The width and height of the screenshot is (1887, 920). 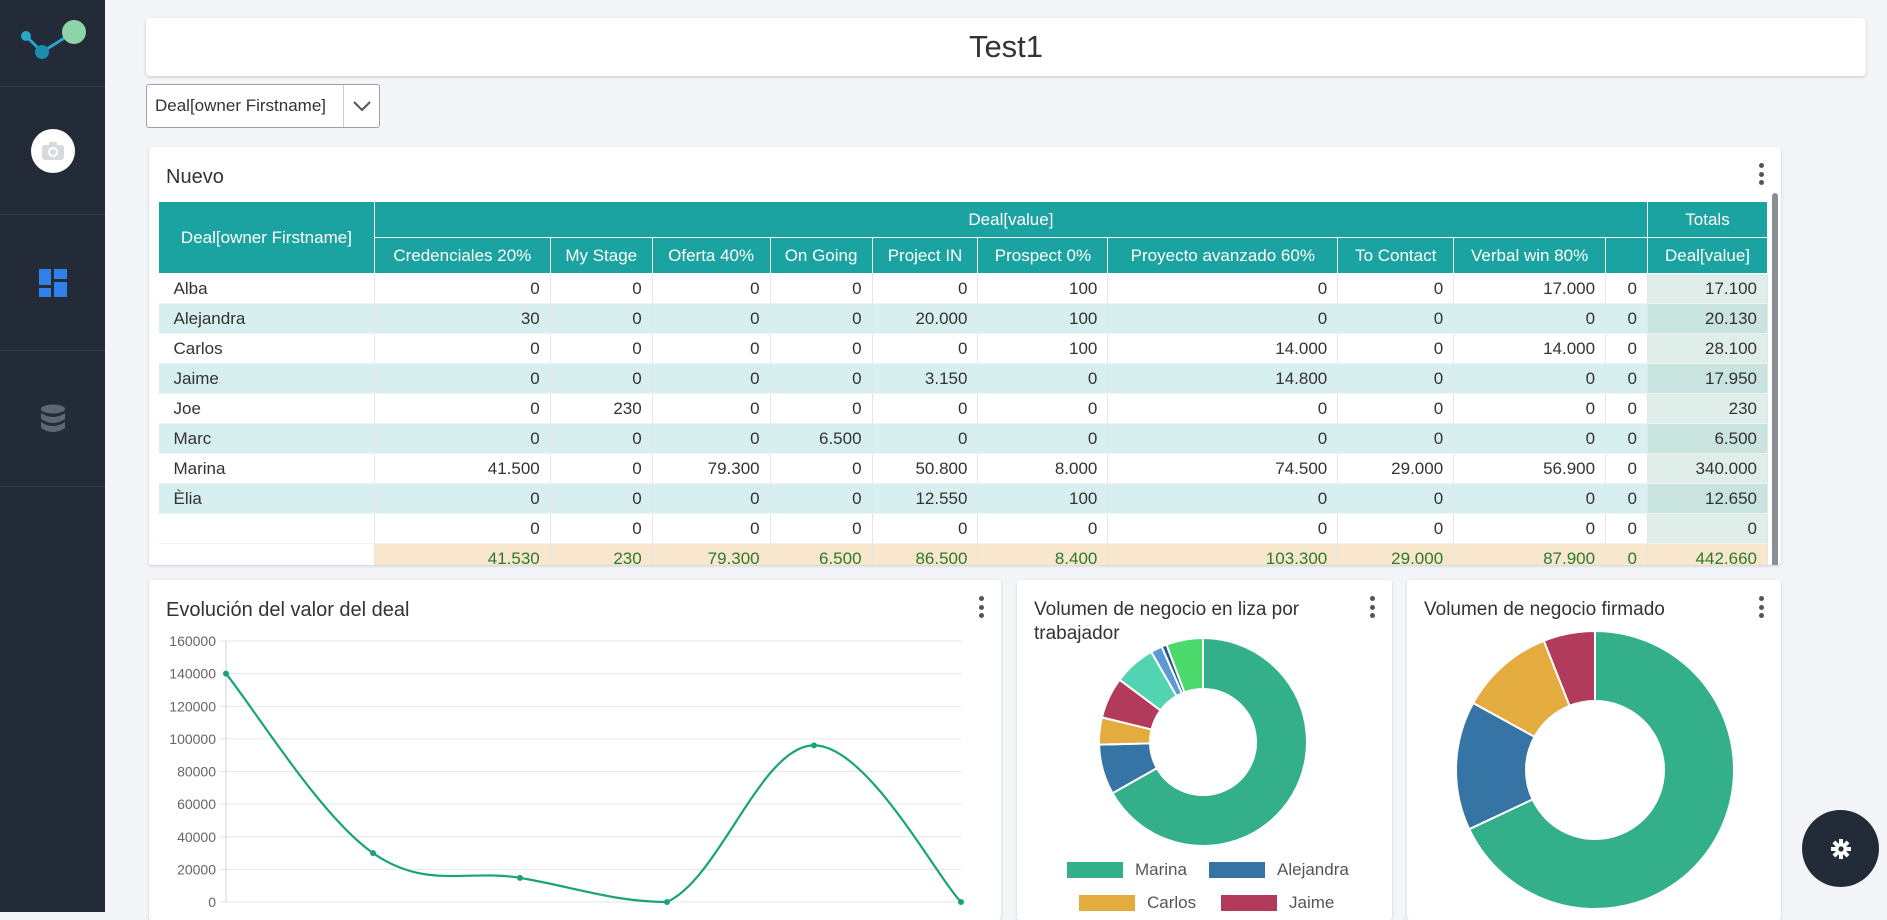 What do you see at coordinates (462, 318) in the screenshot?
I see `table-cell: 30` at bounding box center [462, 318].